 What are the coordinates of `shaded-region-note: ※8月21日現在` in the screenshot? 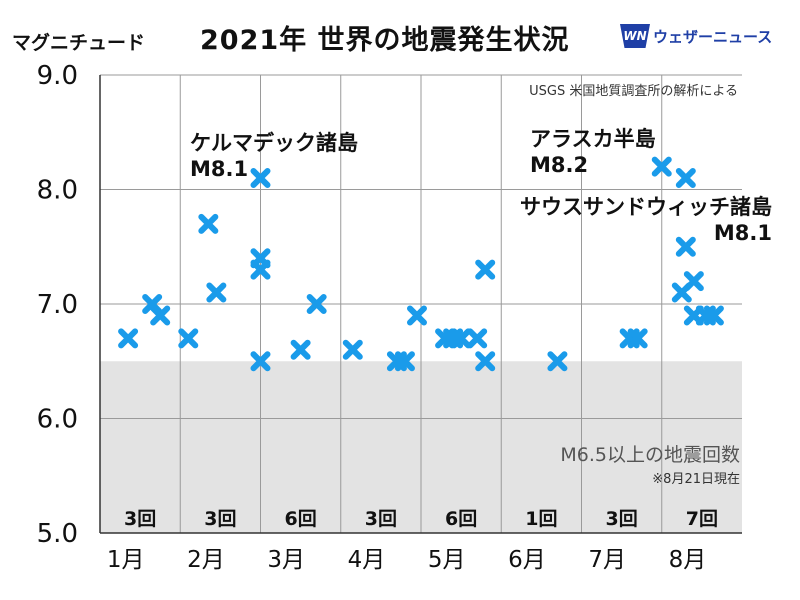 It's located at (696, 479).